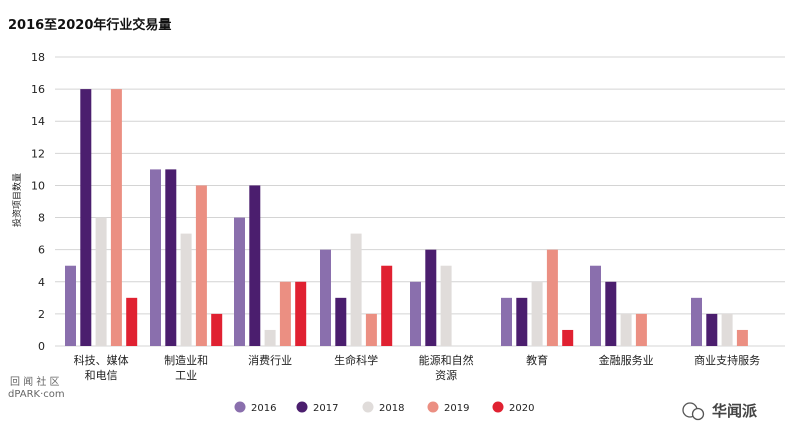 This screenshot has width=800, height=446. Describe the element at coordinates (446, 367) in the screenshot. I see `category-label: 能源和自然资源` at that location.